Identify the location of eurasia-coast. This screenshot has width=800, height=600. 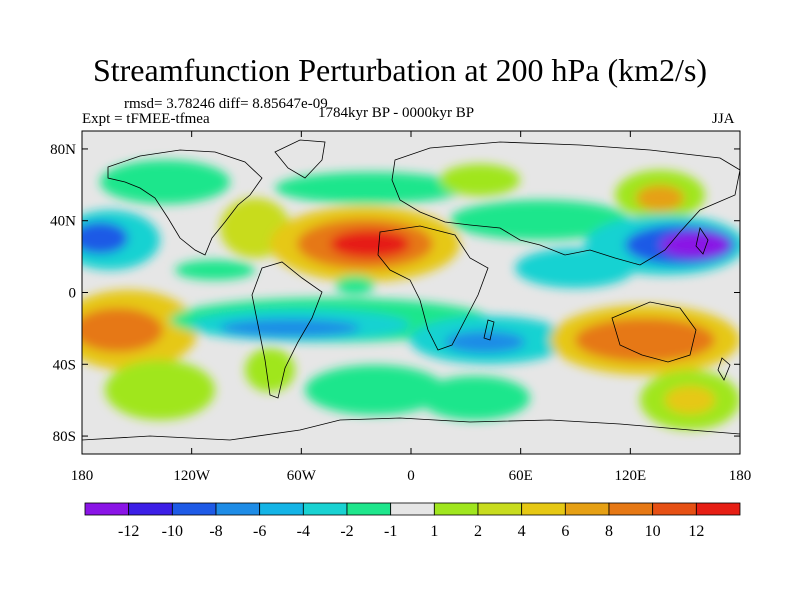
(565, 203).